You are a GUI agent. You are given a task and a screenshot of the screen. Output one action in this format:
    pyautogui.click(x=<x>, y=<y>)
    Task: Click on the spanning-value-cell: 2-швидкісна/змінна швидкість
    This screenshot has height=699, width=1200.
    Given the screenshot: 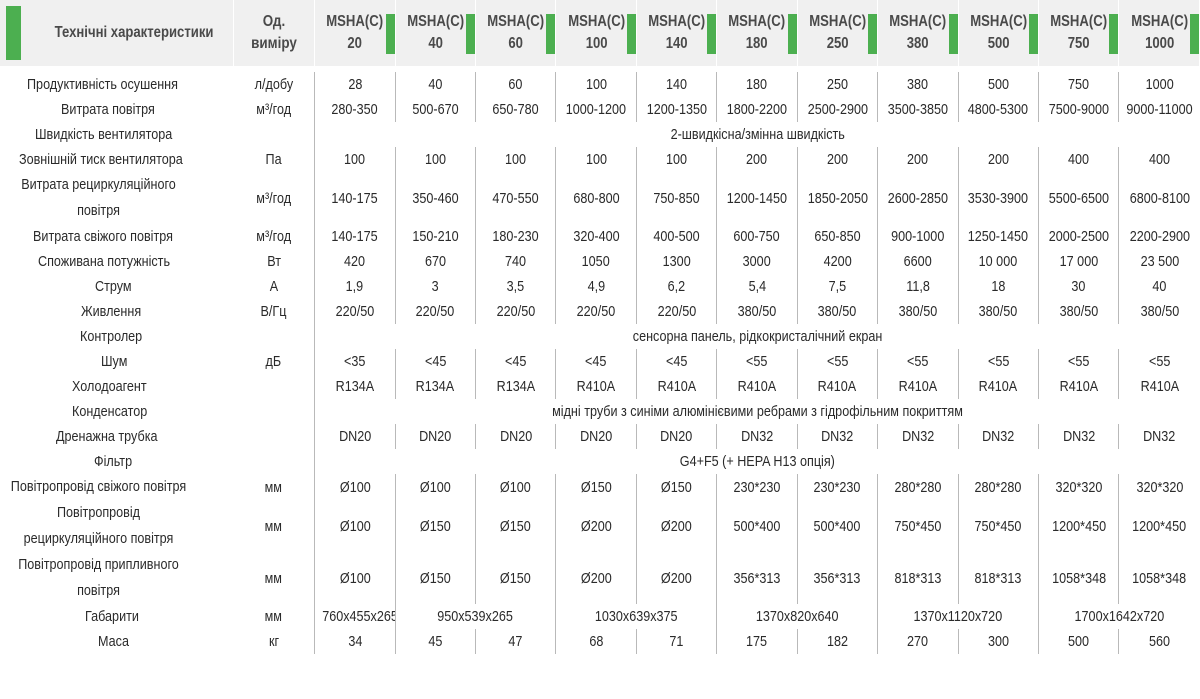 What is the action you would take?
    pyautogui.click(x=757, y=134)
    